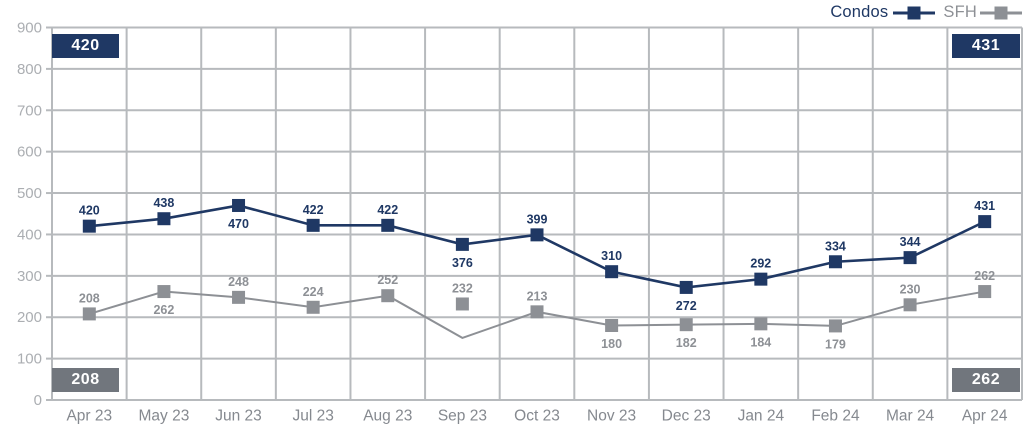 The height and width of the screenshot is (431, 1024). What do you see at coordinates (835, 344) in the screenshot?
I see `sfh-data-label: 179` at bounding box center [835, 344].